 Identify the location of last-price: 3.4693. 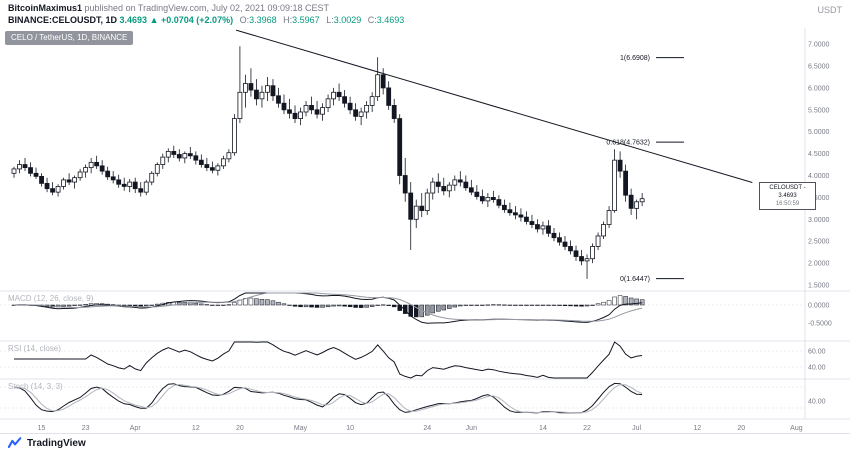
(133, 20).